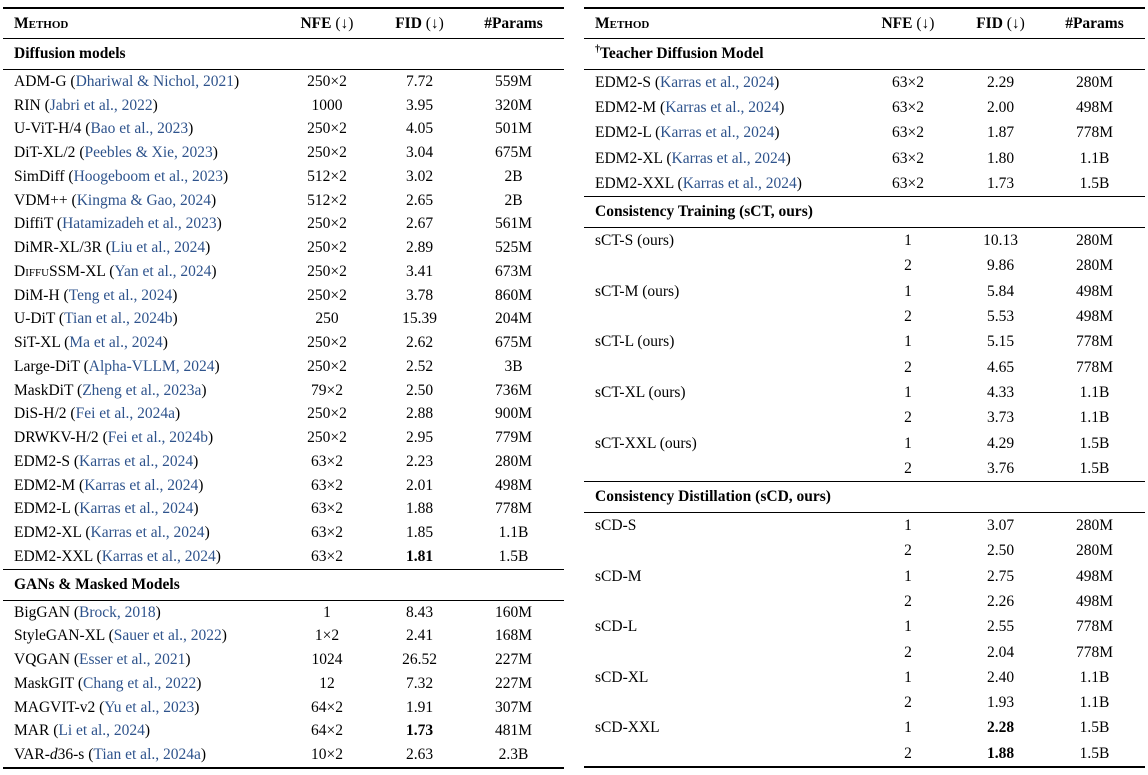 This screenshot has width=1148, height=775. What do you see at coordinates (864, 443) in the screenshot?
I see `table-row: sCT-XXL (ours) 1 4.29 1.5B` at bounding box center [864, 443].